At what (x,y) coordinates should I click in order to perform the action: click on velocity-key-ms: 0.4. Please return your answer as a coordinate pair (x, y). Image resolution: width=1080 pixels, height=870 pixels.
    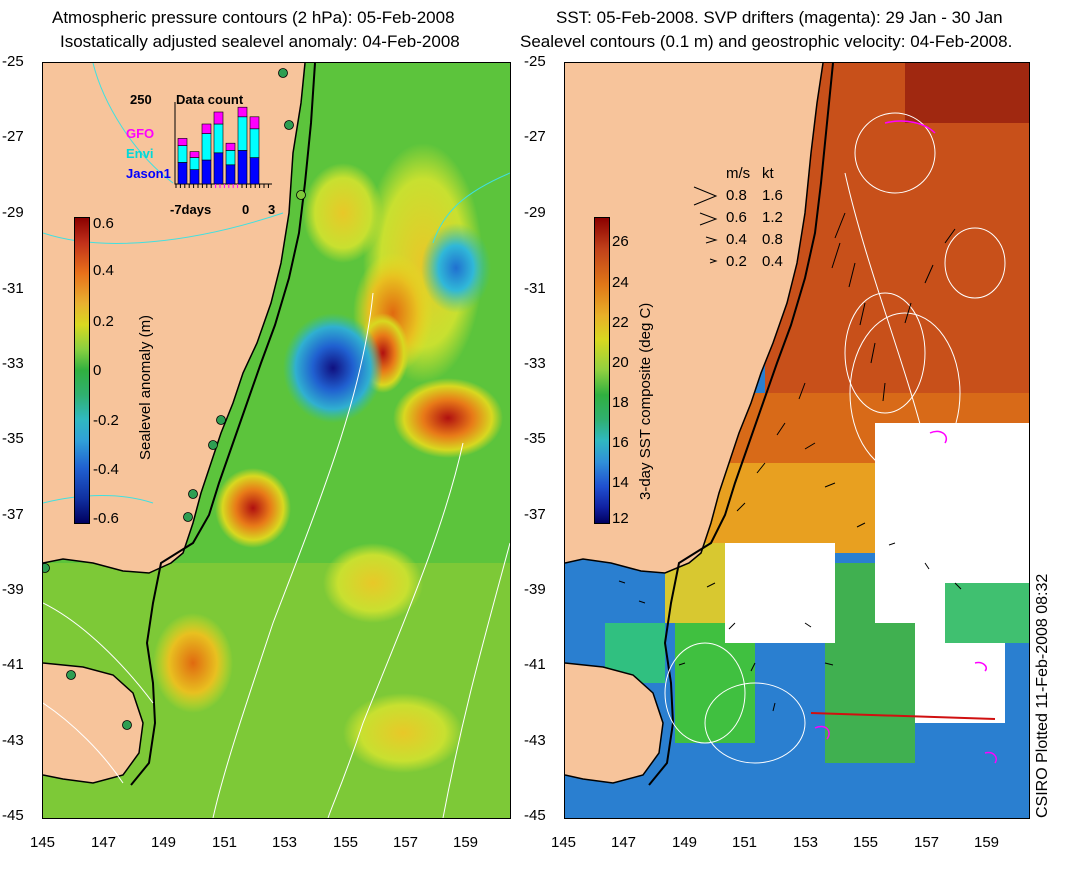
    Looking at the image, I should click on (736, 239).